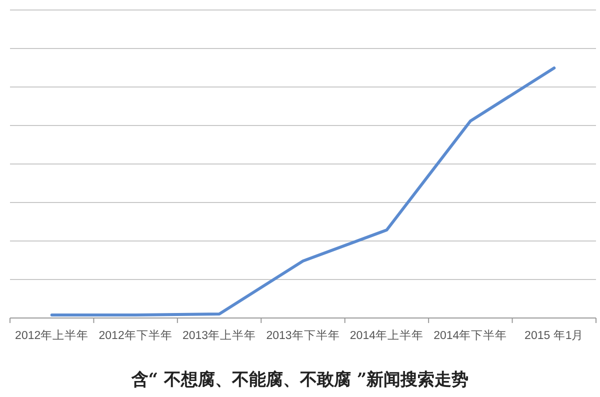 The height and width of the screenshot is (397, 600). Describe the element at coordinates (219, 335) in the screenshot. I see `x-tick-label: 2013年上半年` at that location.